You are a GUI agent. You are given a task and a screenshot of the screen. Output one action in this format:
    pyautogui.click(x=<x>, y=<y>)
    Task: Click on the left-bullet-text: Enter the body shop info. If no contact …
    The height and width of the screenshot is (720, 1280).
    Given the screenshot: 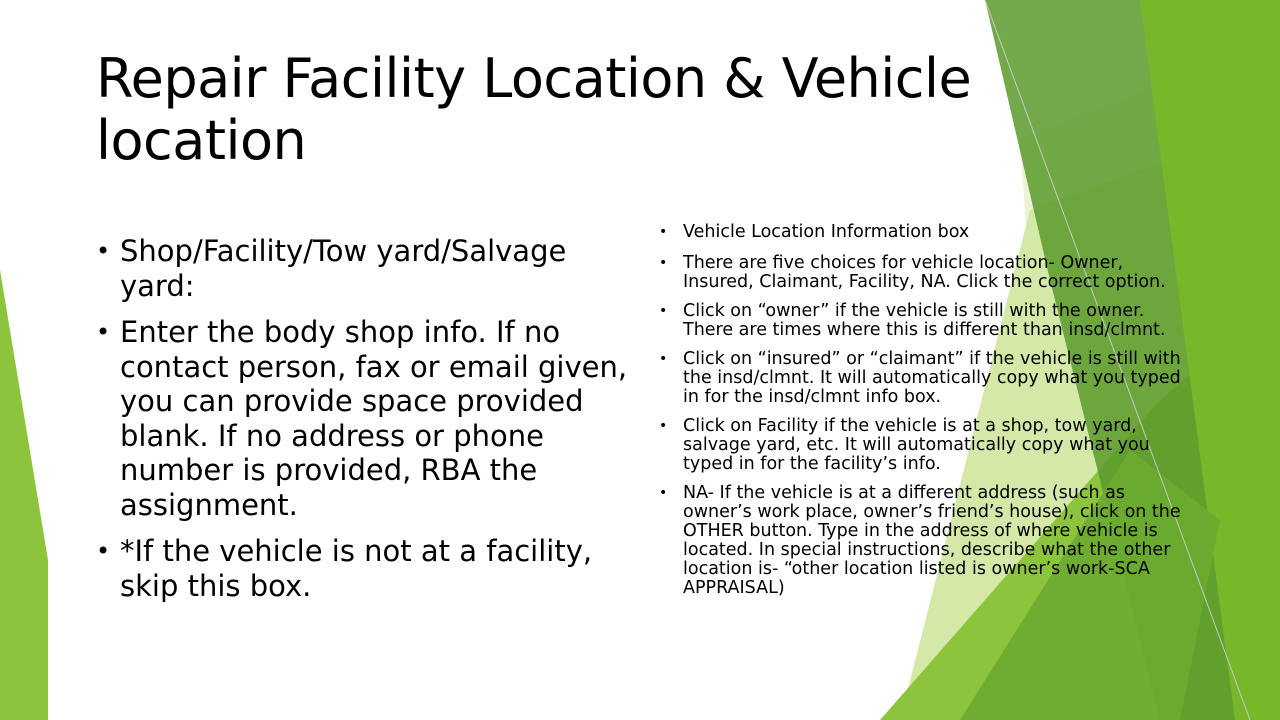 What is the action you would take?
    pyautogui.click(x=374, y=418)
    